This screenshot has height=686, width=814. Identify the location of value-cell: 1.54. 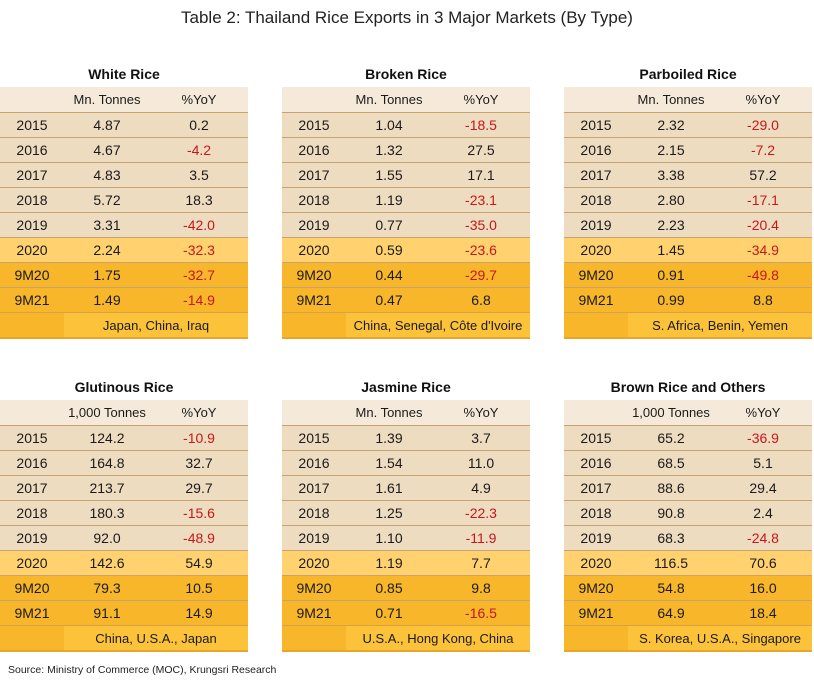
(389, 463).